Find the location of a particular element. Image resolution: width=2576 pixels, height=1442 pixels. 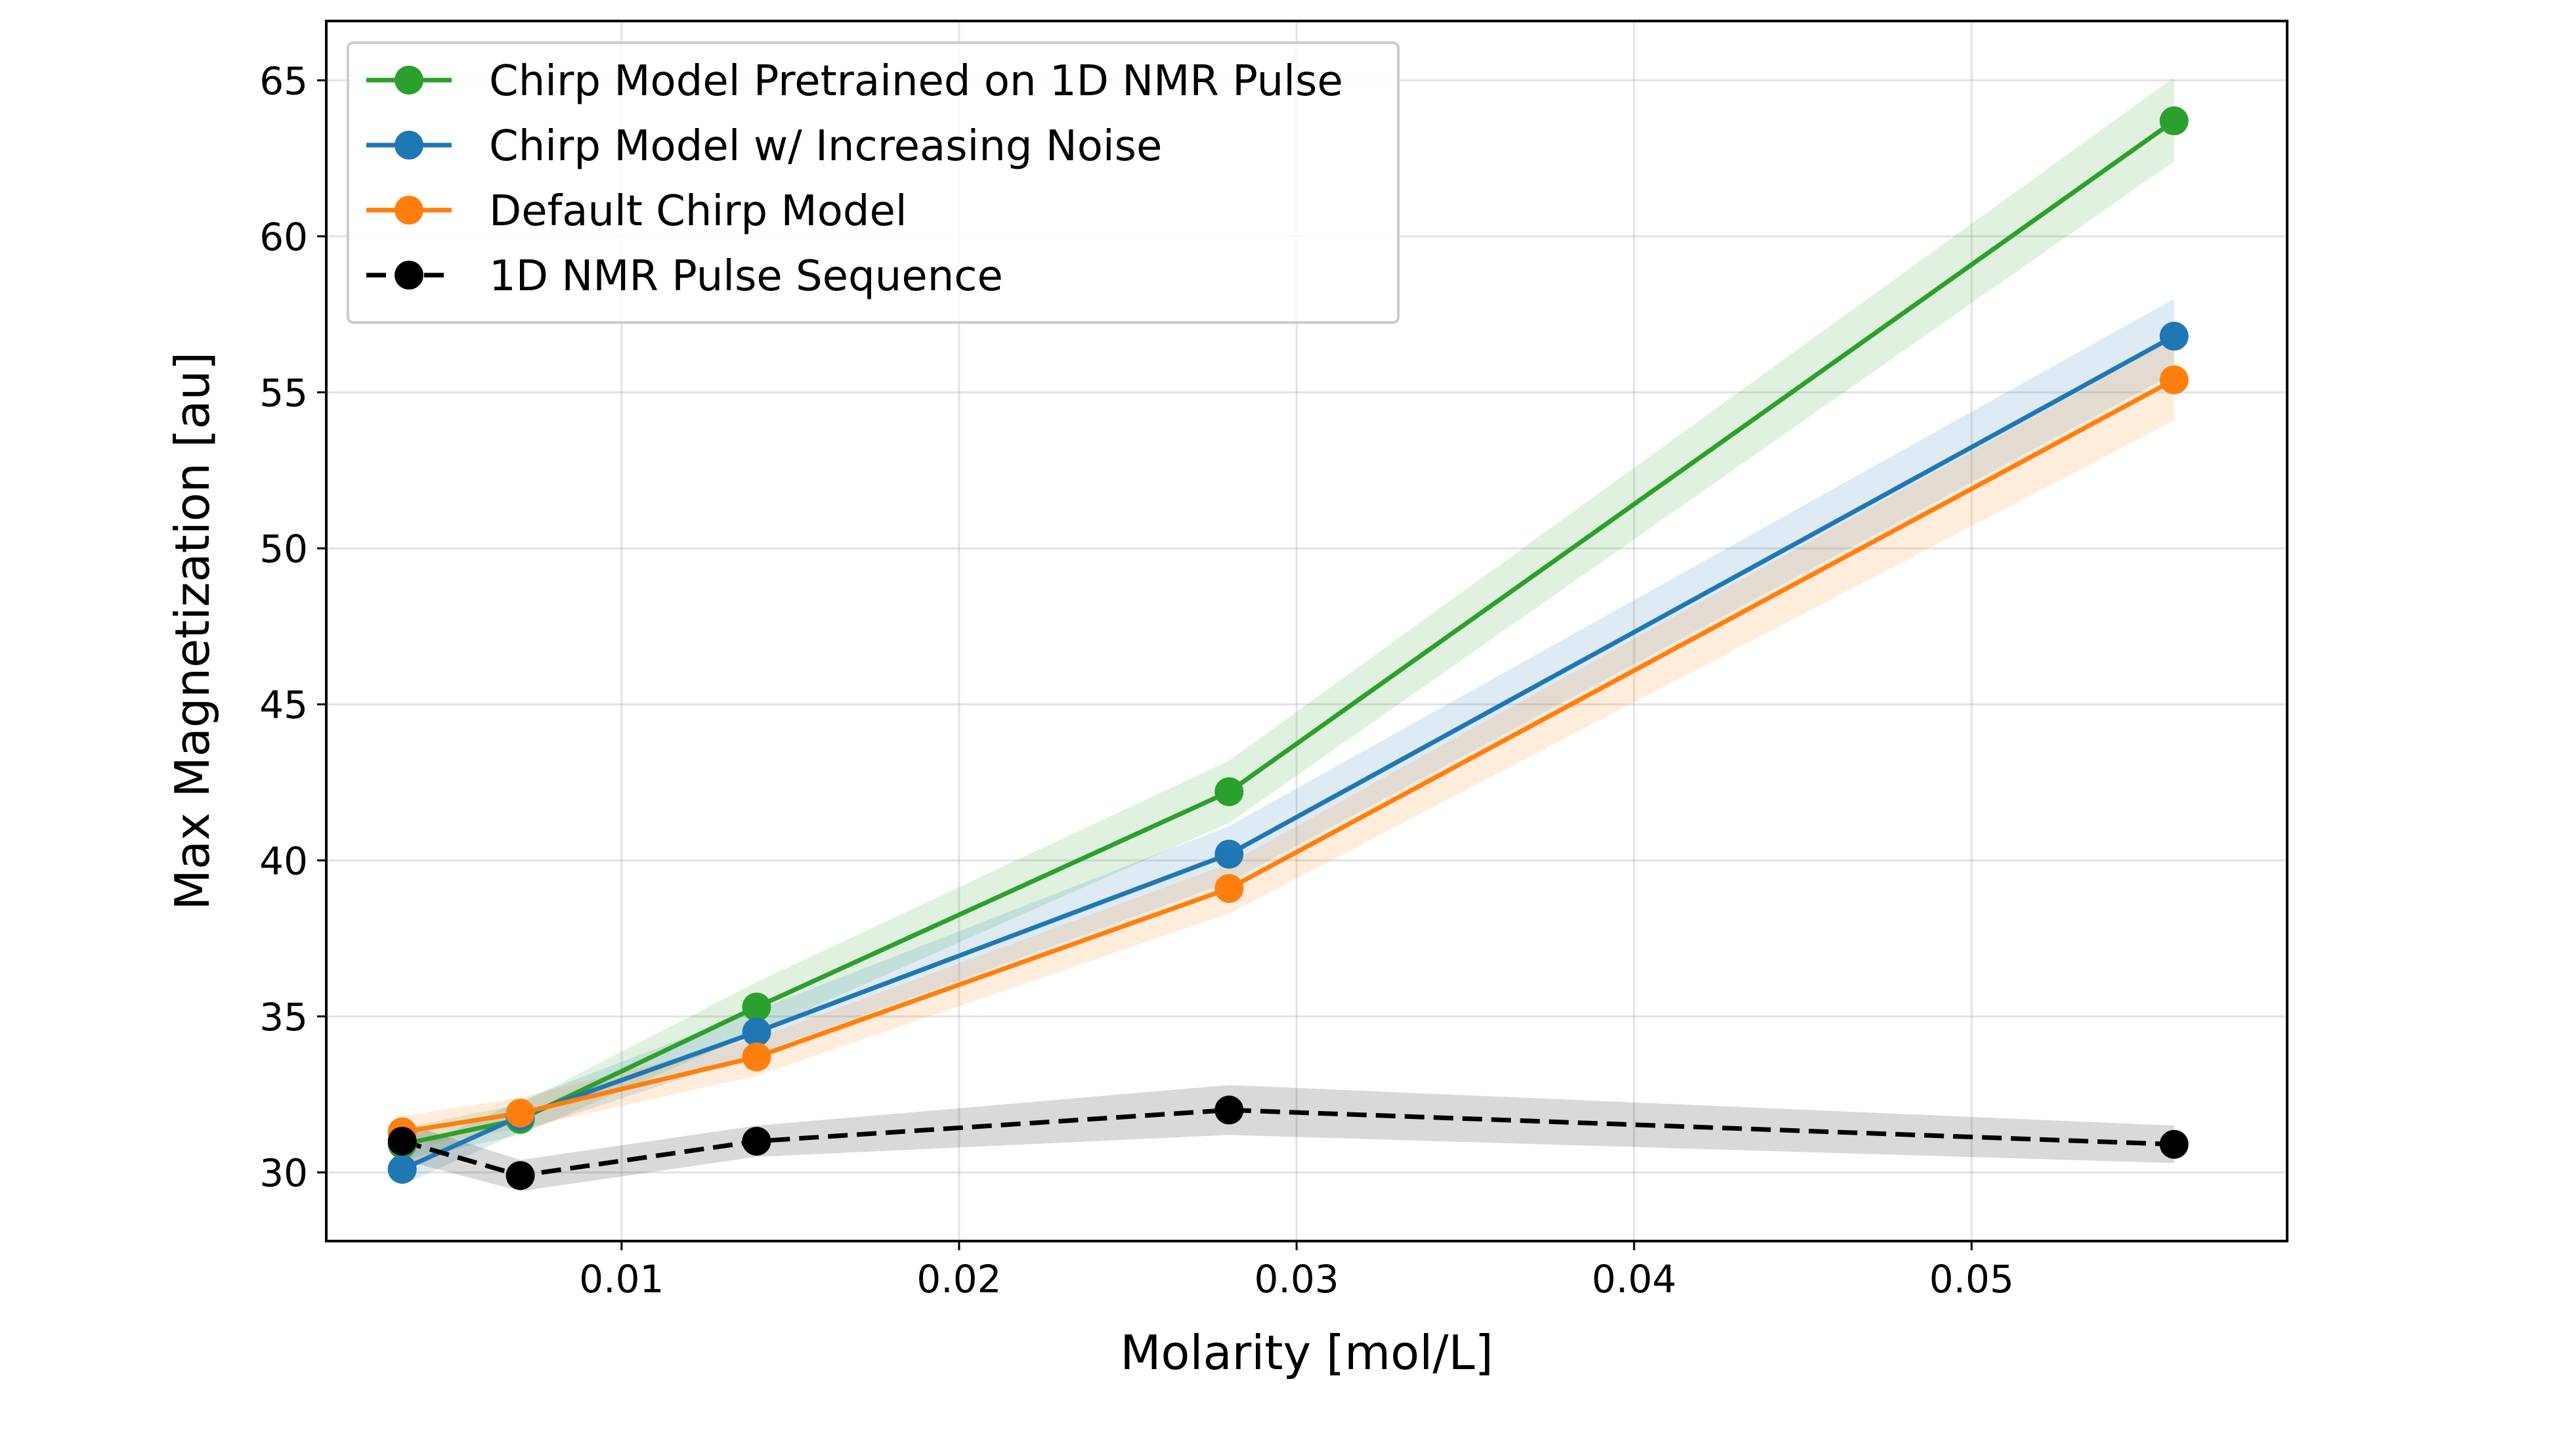

y-tick-label: 50 is located at coordinates (283, 549).